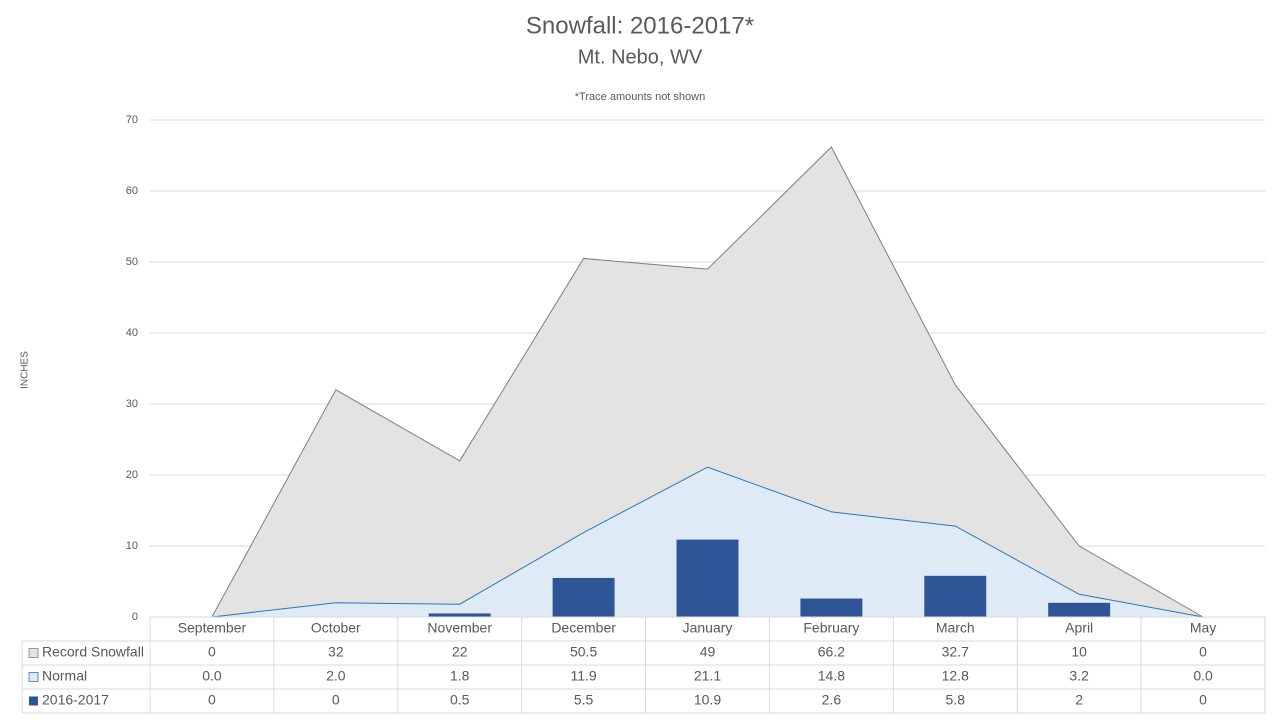 The width and height of the screenshot is (1280, 720). Describe the element at coordinates (640, 97) in the screenshot. I see `note: *Trace amounts not shown` at that location.